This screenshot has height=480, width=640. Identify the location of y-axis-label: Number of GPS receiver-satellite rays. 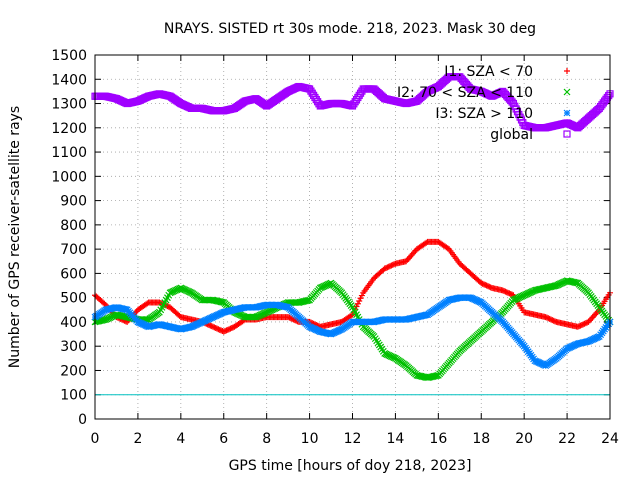
(15, 237).